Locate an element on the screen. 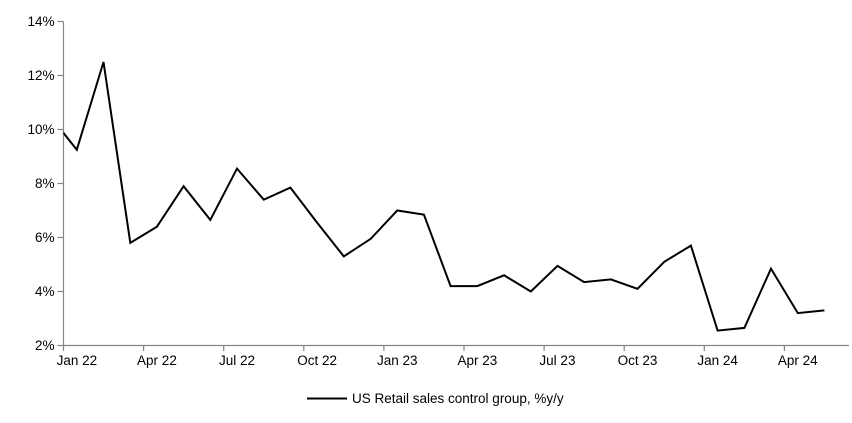 The height and width of the screenshot is (423, 852). x-axis-label: Jul 23 is located at coordinates (557, 360).